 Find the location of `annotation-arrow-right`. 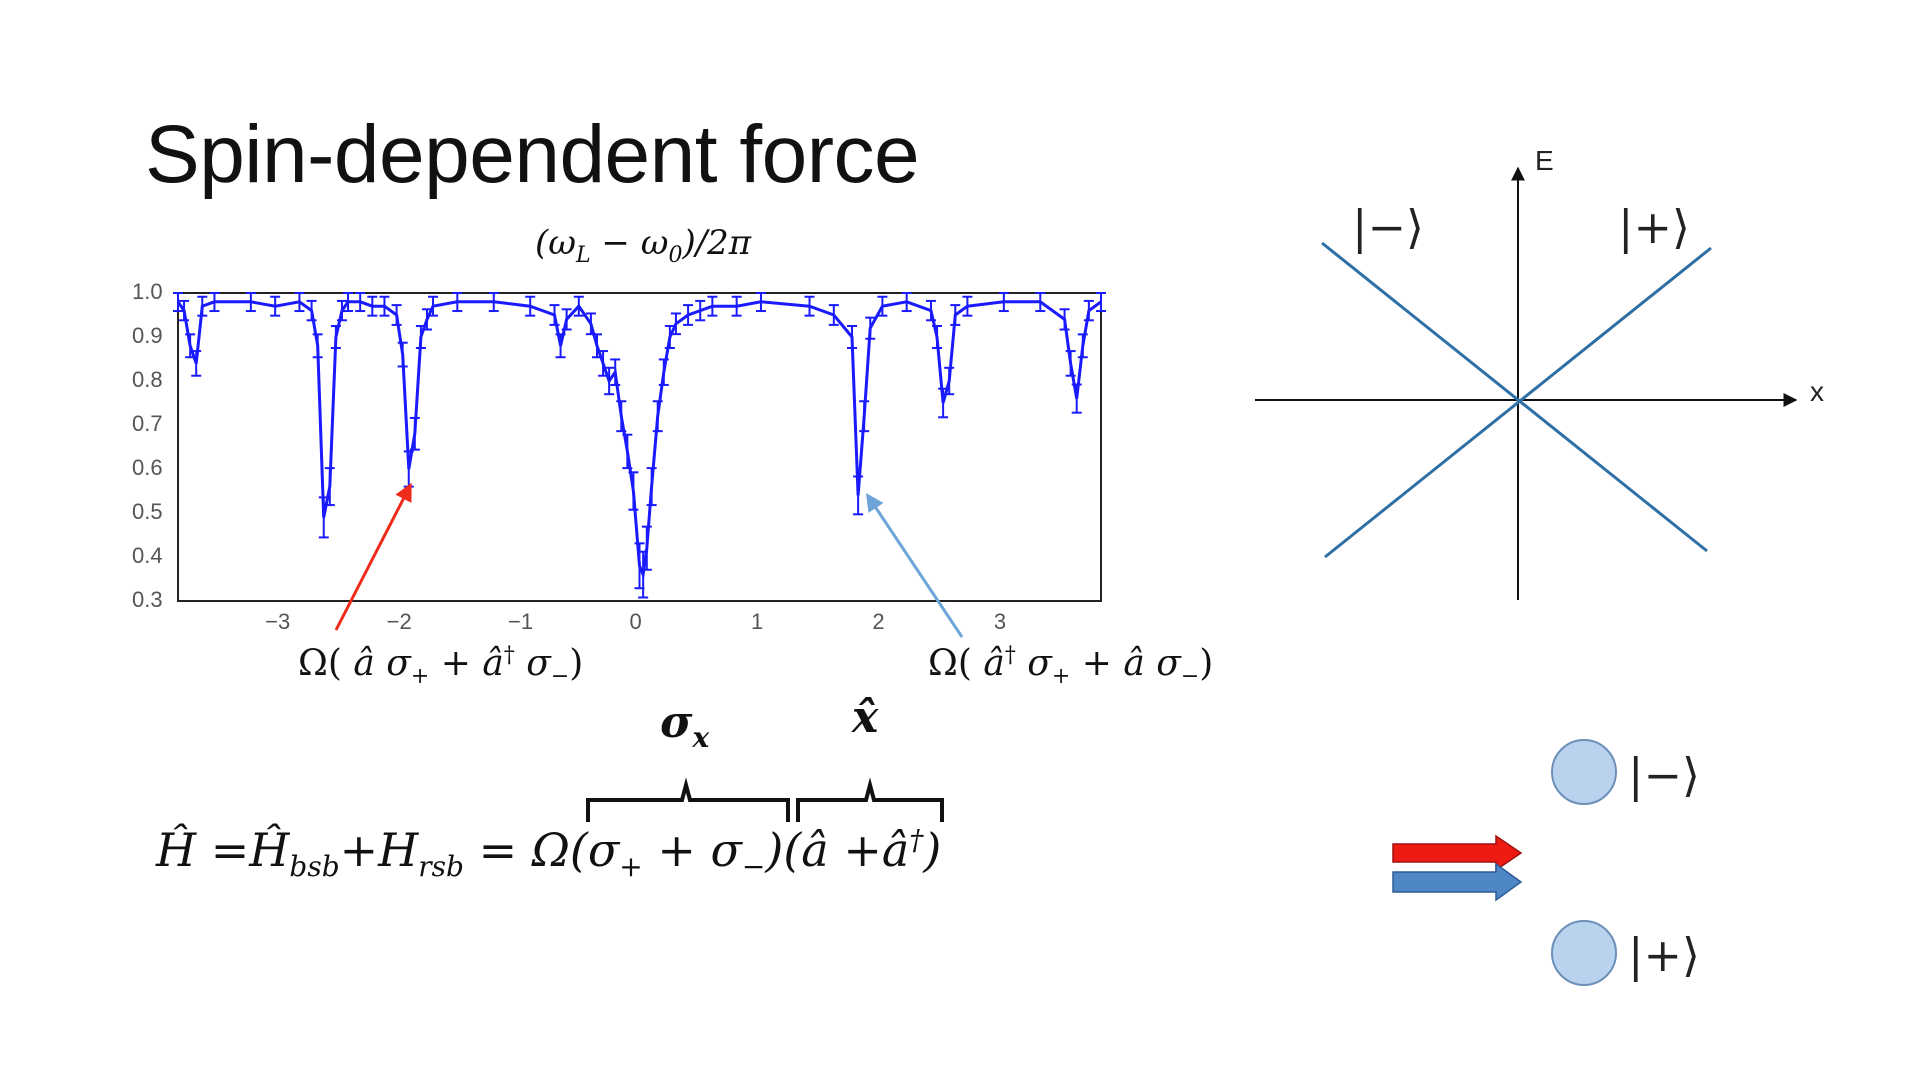

annotation-arrow-right is located at coordinates (915, 565).